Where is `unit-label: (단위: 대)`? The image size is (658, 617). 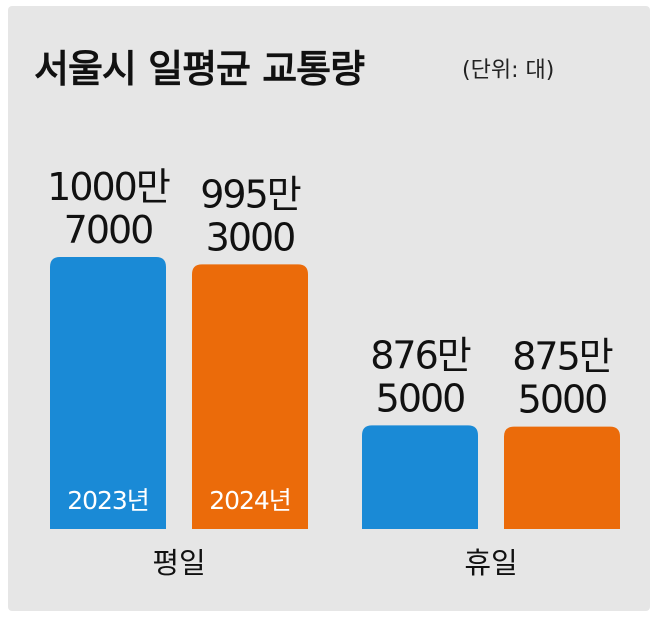 unit-label: (단위: 대) is located at coordinates (508, 70).